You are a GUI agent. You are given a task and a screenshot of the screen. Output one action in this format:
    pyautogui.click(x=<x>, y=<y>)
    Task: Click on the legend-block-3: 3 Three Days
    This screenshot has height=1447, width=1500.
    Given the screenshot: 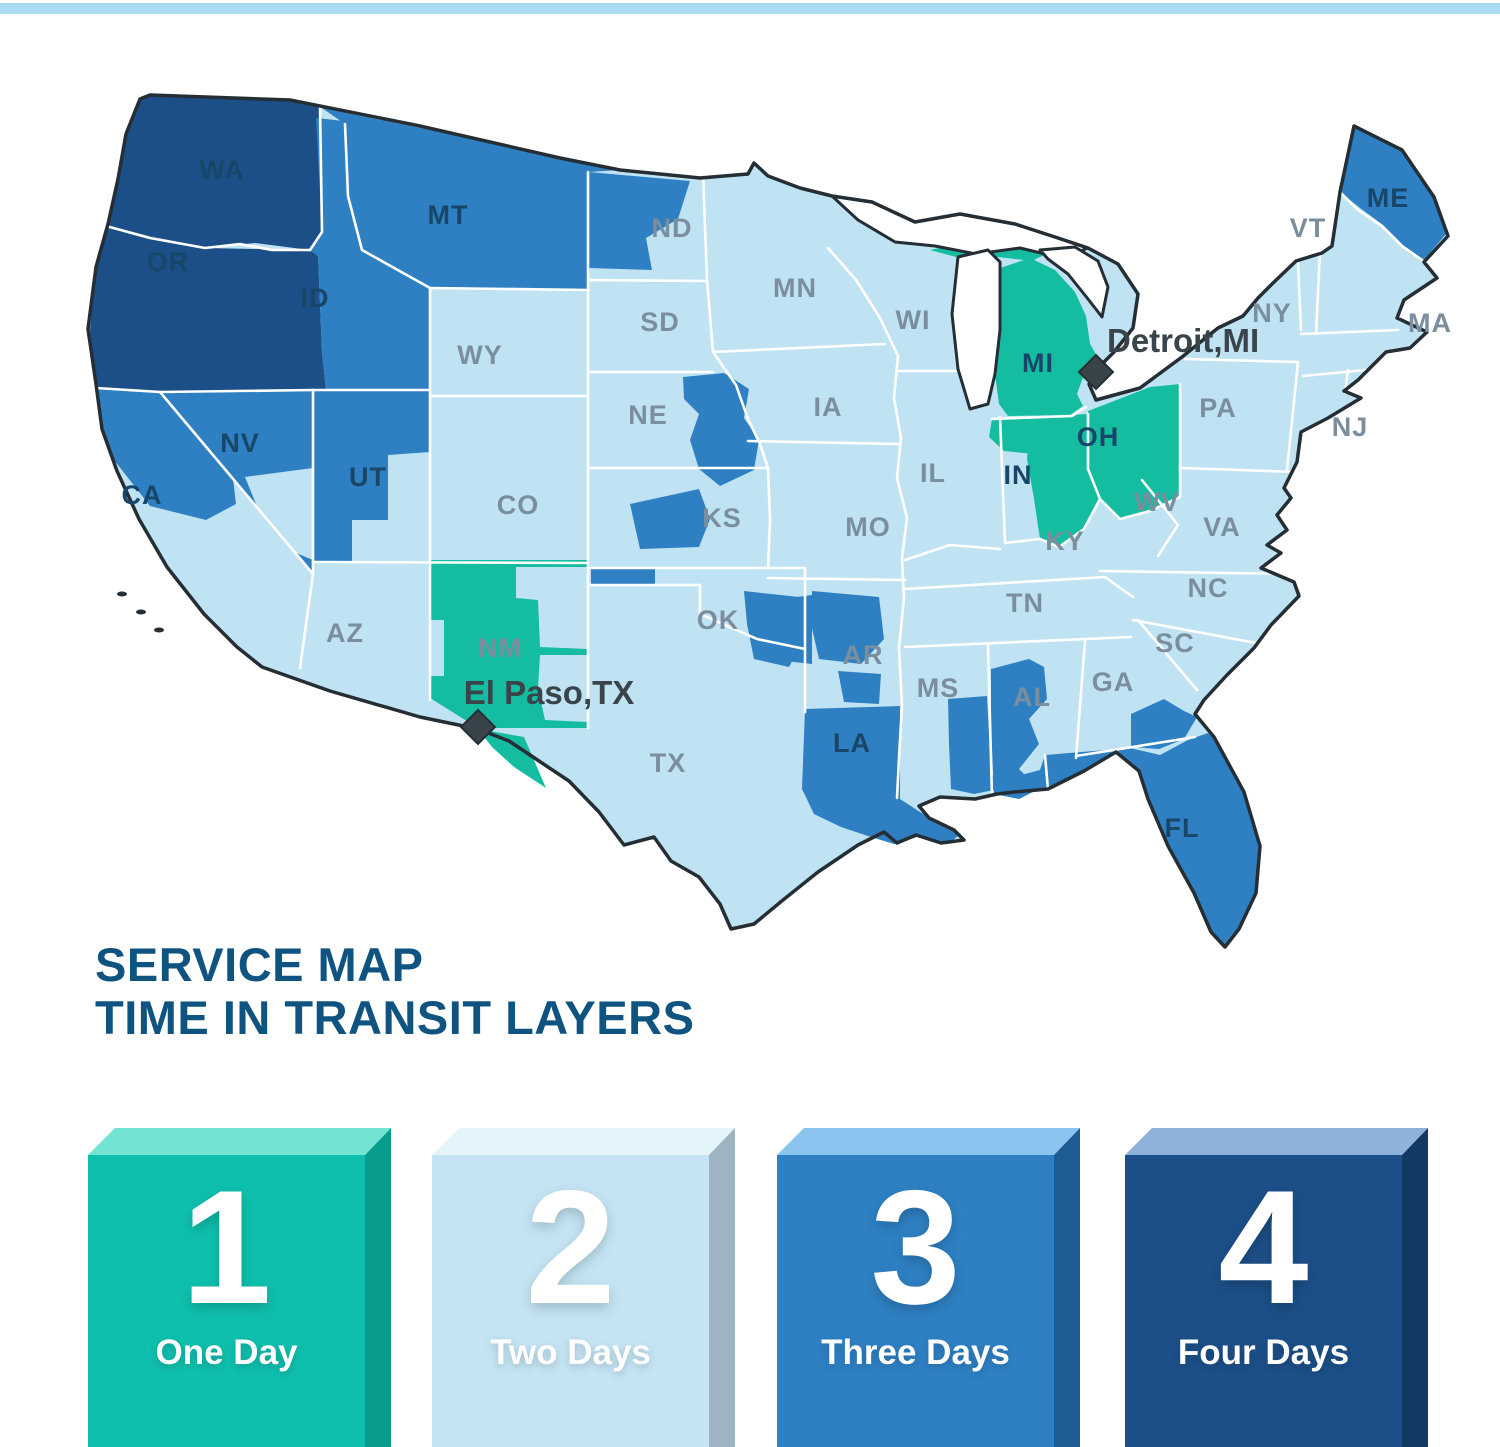 What is the action you would take?
    pyautogui.click(x=928, y=1287)
    